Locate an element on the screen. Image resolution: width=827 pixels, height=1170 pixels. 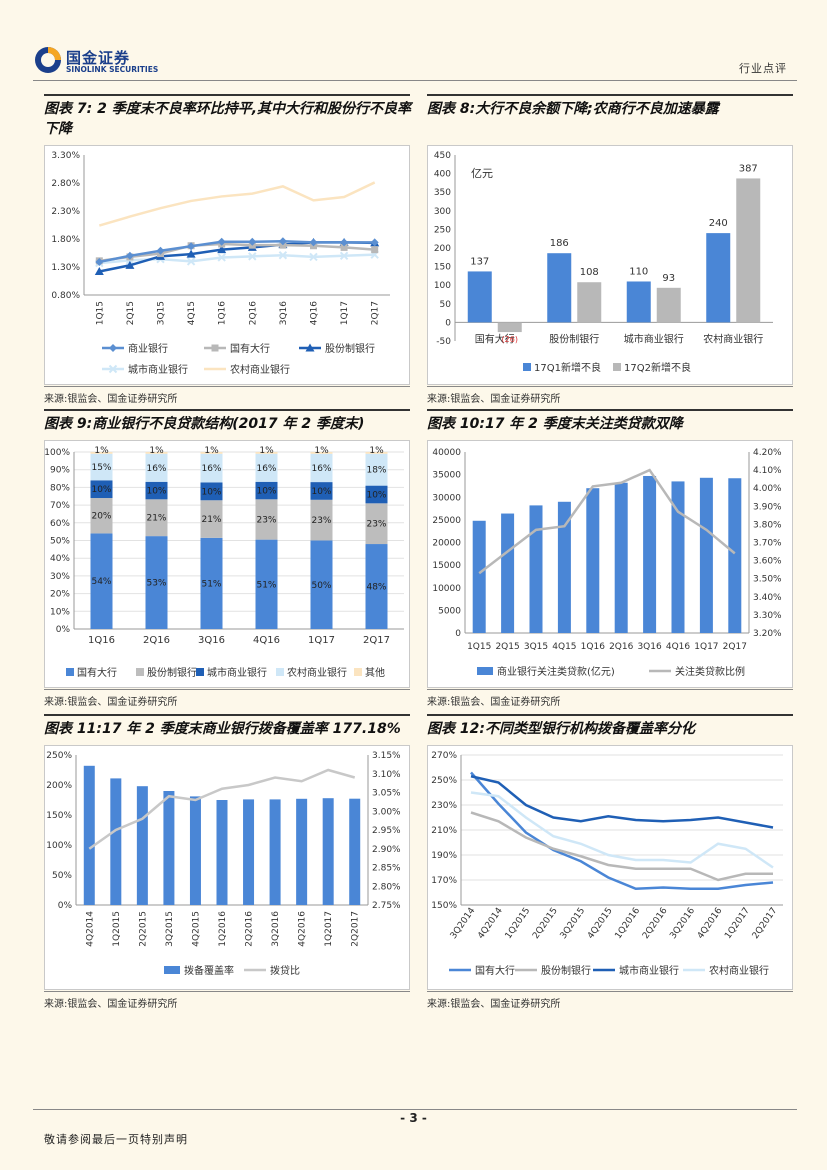
fig12-legend-label: 股份制银行 is located at coordinates (566, 970).